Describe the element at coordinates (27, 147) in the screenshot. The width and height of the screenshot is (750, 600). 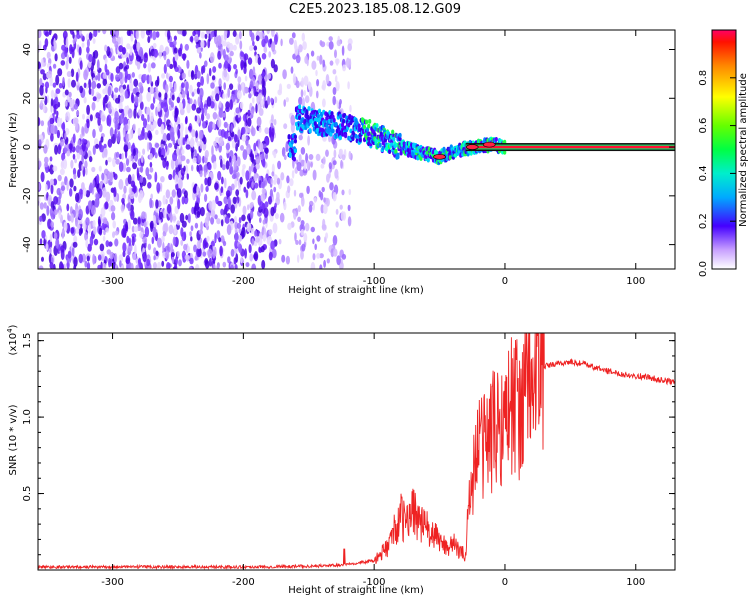
I see `y-tick-label: 0` at that location.